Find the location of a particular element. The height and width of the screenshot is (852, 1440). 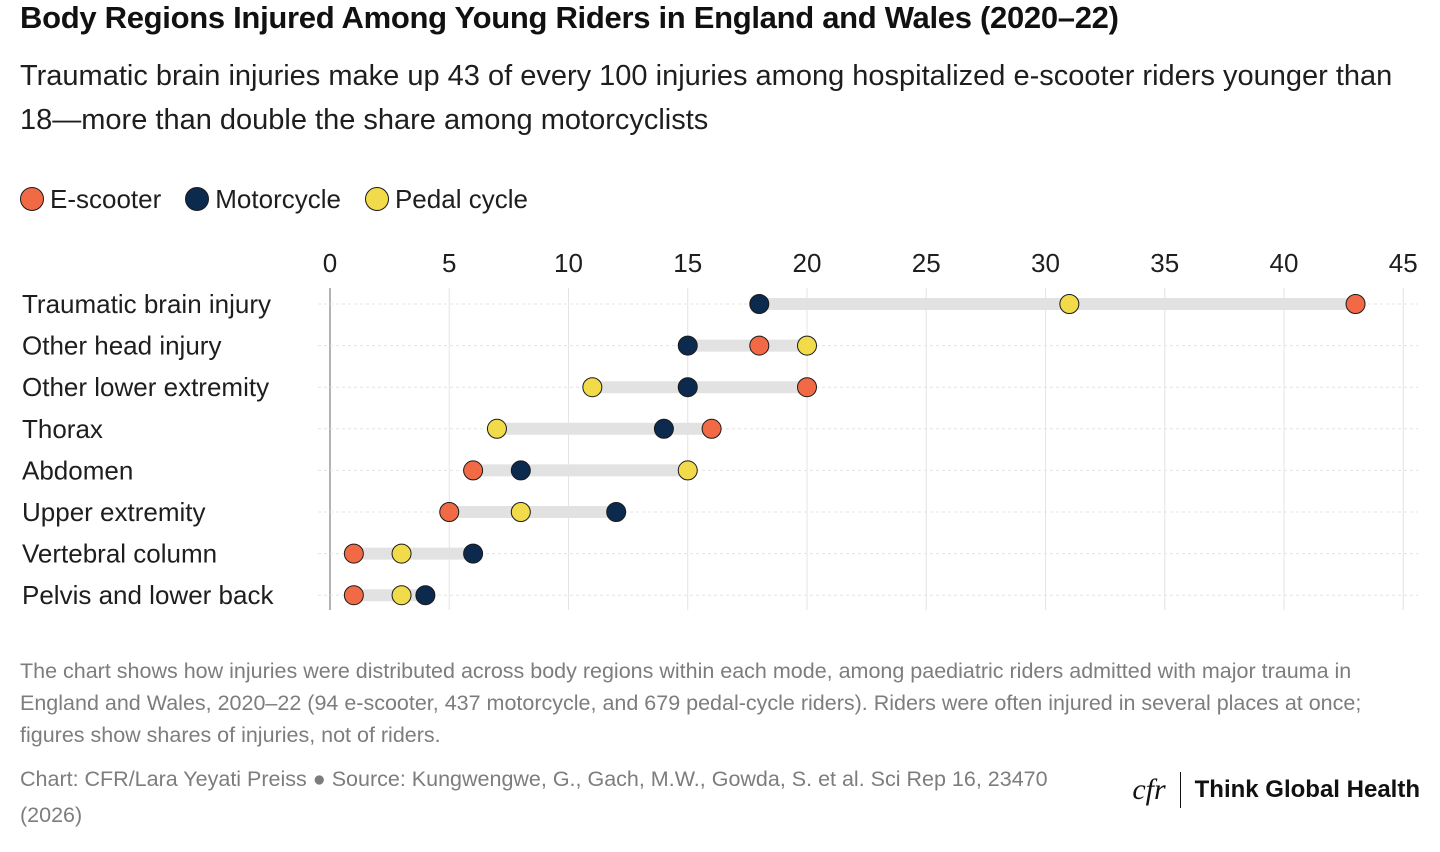

legend-item-motorcycle: Motorcycle is located at coordinates (263, 199).